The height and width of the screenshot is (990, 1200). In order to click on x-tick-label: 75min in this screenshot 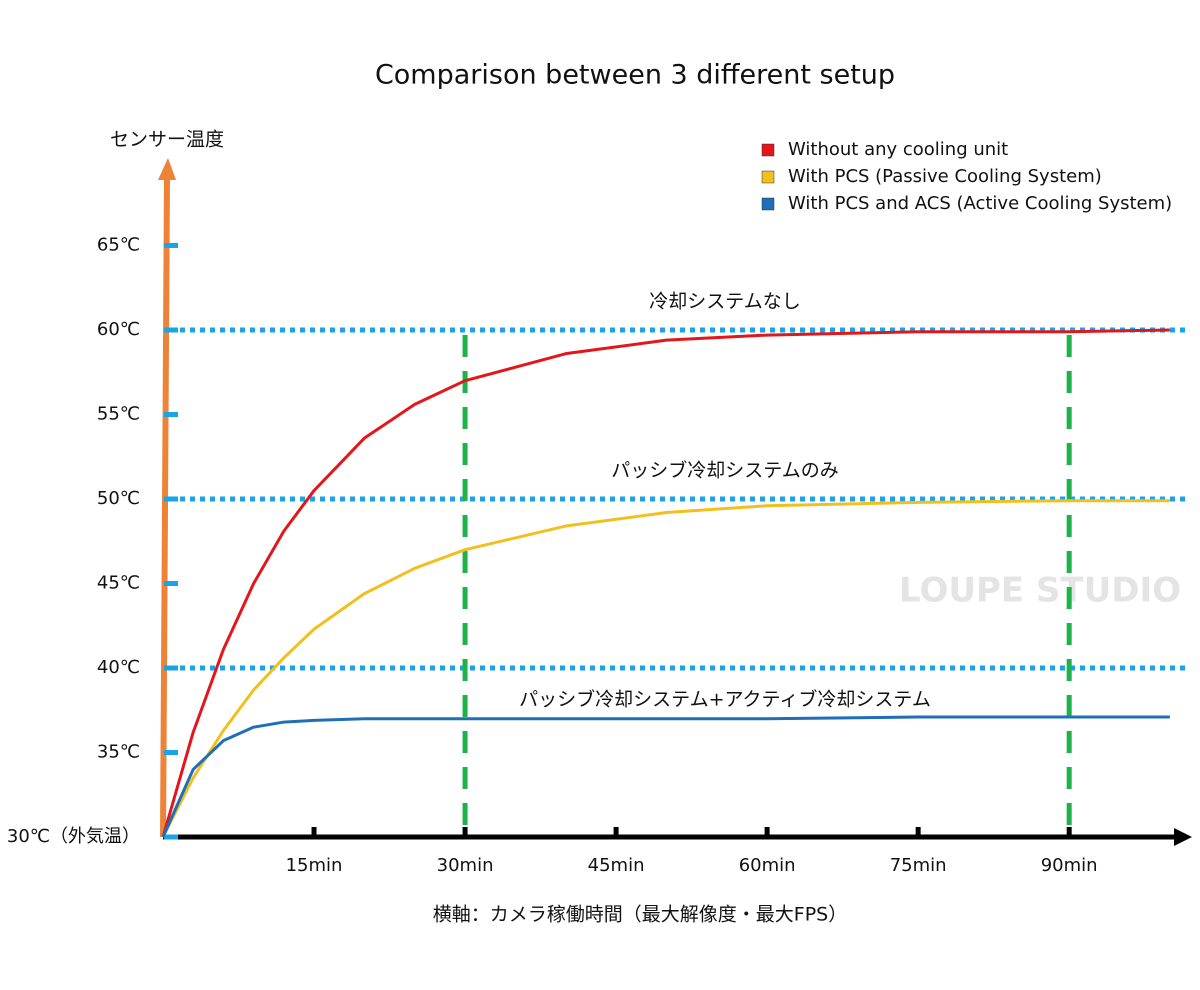, I will do `click(918, 865)`.